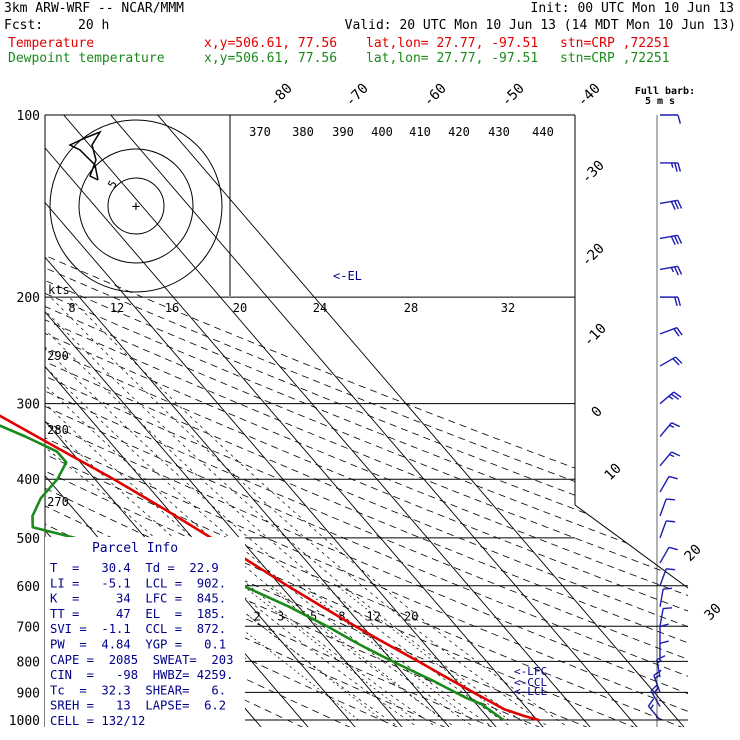 This screenshot has width=740, height=740. What do you see at coordinates (94, 8) in the screenshot?
I see `model-title: 3km ARW-WRF -- NCAR/MMM` at bounding box center [94, 8].